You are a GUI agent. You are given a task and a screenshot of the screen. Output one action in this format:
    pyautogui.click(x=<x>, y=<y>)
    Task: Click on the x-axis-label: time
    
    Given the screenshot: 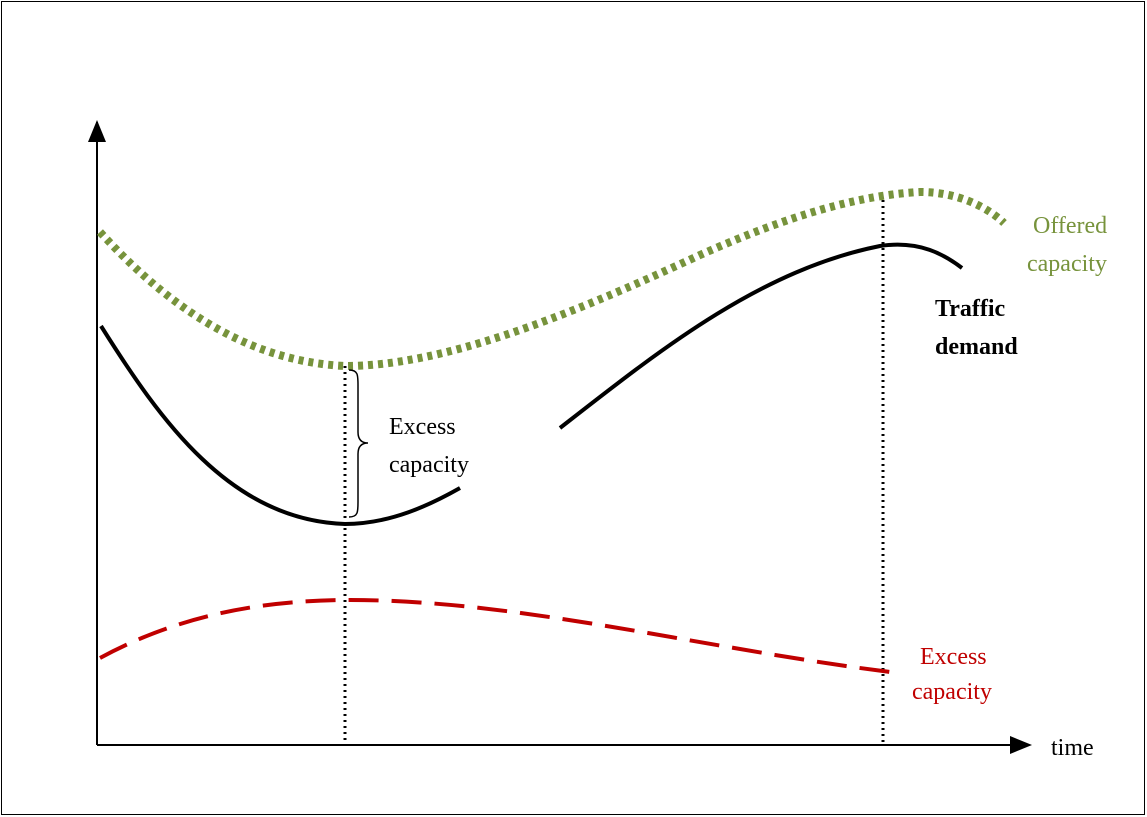 What is the action you would take?
    pyautogui.click(x=1072, y=748)
    